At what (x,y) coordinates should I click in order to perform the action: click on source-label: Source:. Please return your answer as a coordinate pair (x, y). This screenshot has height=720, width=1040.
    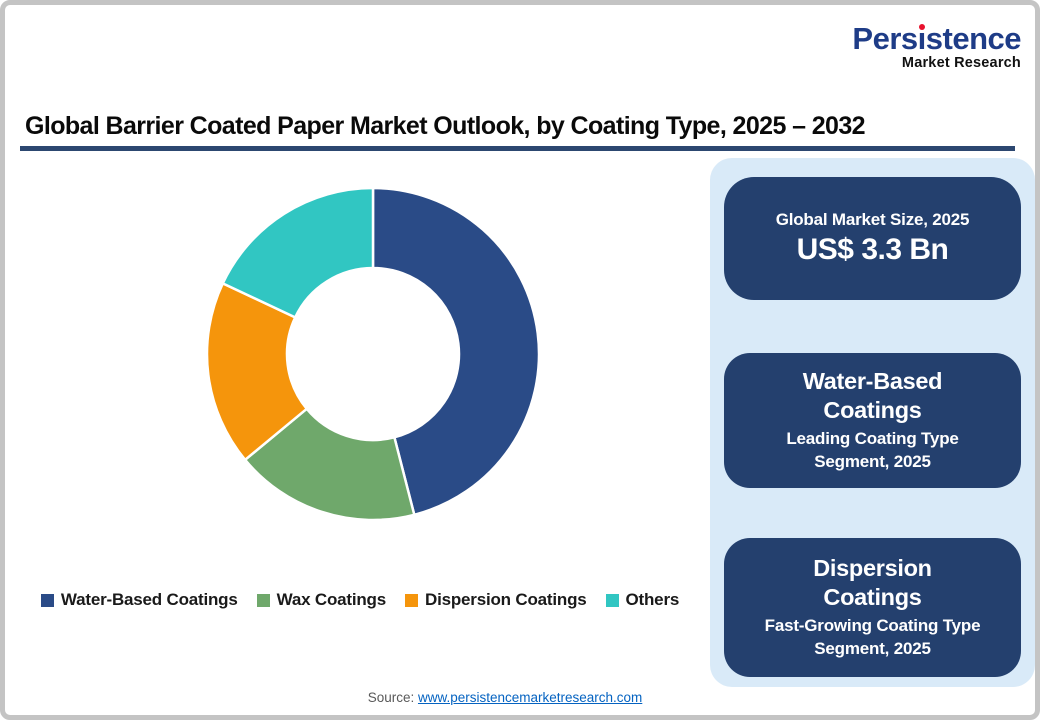
    Looking at the image, I should click on (392, 697).